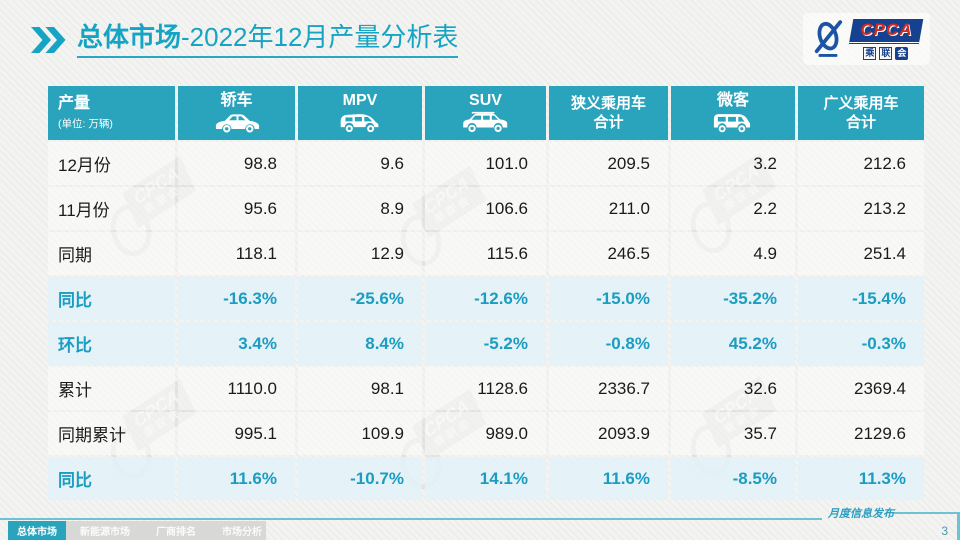 Image resolution: width=960 pixels, height=540 pixels. What do you see at coordinates (733, 478) in the screenshot?
I see `cell: -8.5%` at bounding box center [733, 478].